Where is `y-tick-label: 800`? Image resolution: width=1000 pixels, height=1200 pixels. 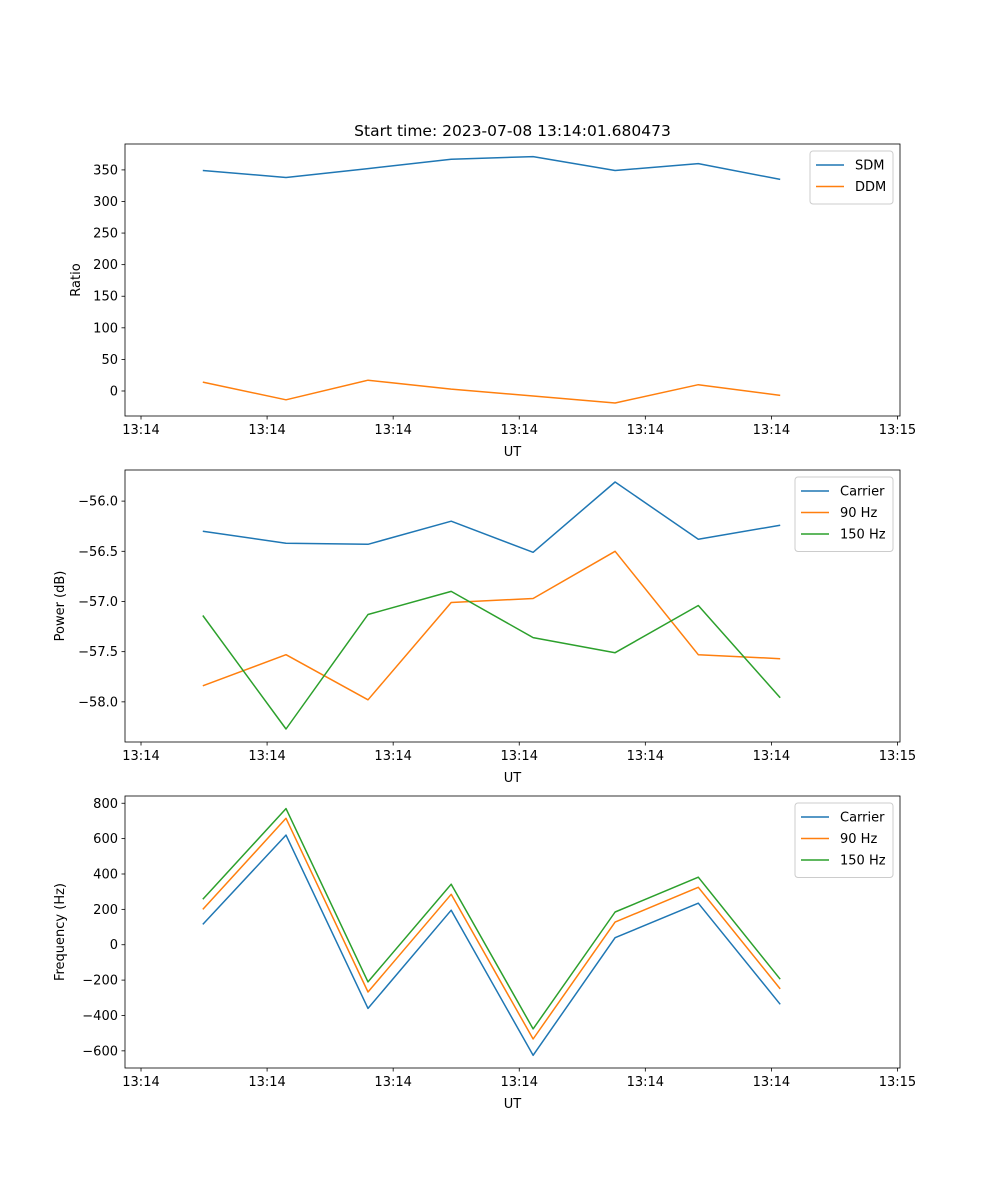
y-tick-label: 800 is located at coordinates (105, 804).